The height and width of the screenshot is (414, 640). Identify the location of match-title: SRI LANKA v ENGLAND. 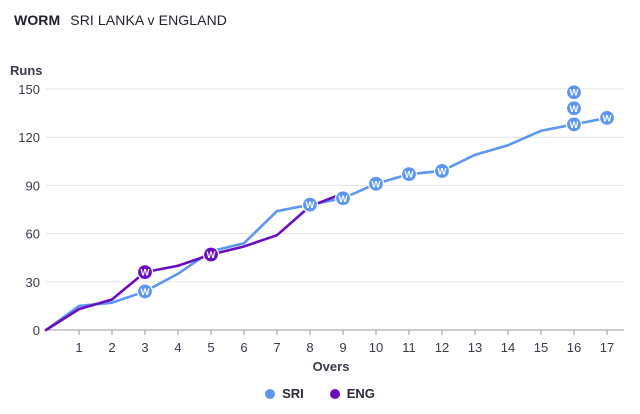
(149, 20).